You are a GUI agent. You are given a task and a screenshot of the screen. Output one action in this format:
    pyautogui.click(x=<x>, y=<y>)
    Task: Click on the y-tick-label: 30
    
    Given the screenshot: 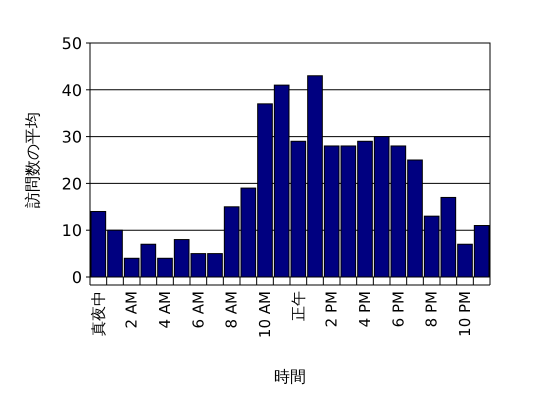 What is the action you would take?
    pyautogui.click(x=72, y=137)
    